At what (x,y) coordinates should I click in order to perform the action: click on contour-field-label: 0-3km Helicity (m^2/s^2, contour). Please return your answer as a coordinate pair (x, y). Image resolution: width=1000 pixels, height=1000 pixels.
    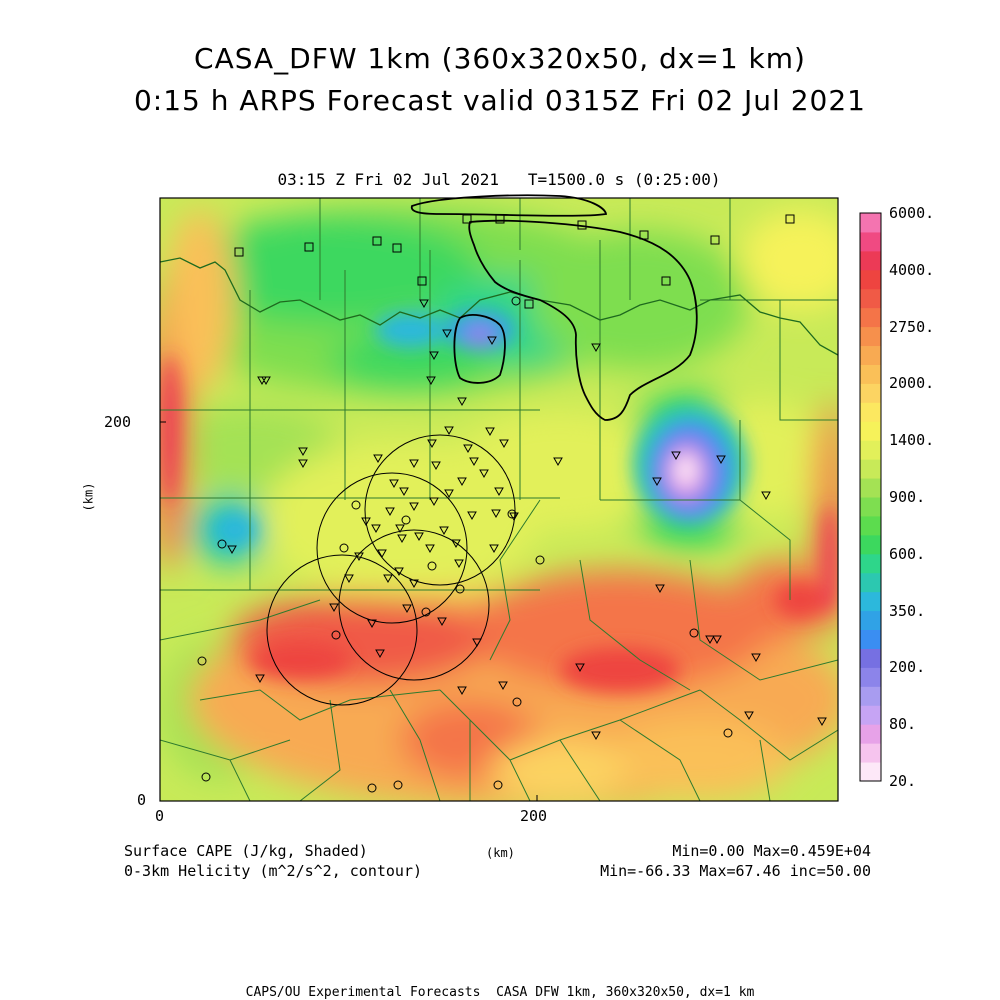
    Looking at the image, I should click on (273, 871).